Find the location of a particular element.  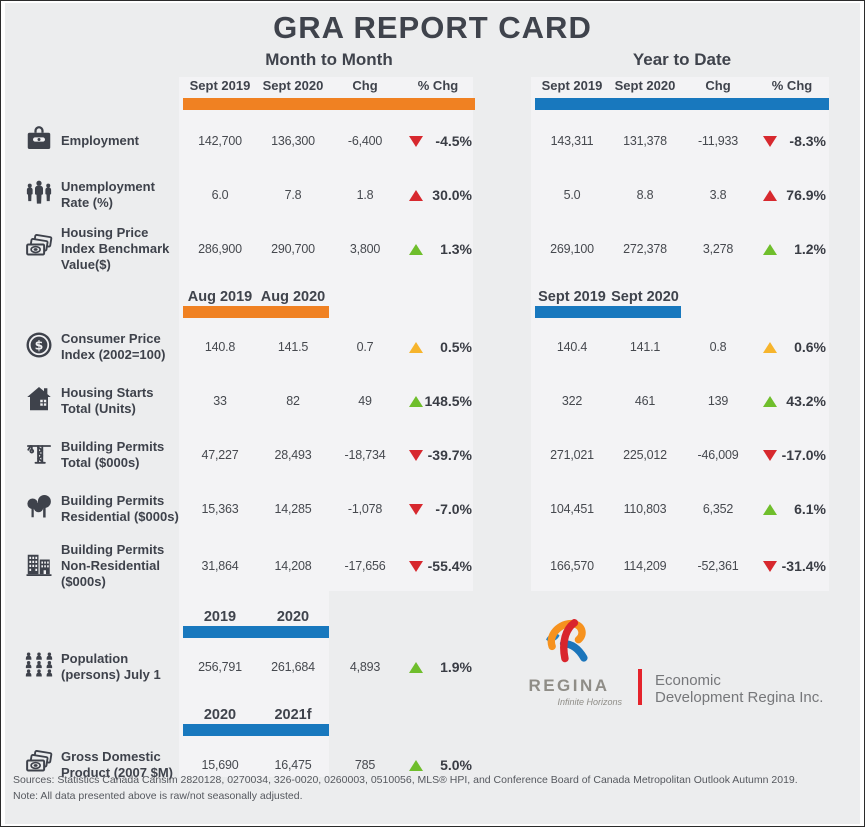

mtm-value-curr: 14,208 is located at coordinates (293, 566).